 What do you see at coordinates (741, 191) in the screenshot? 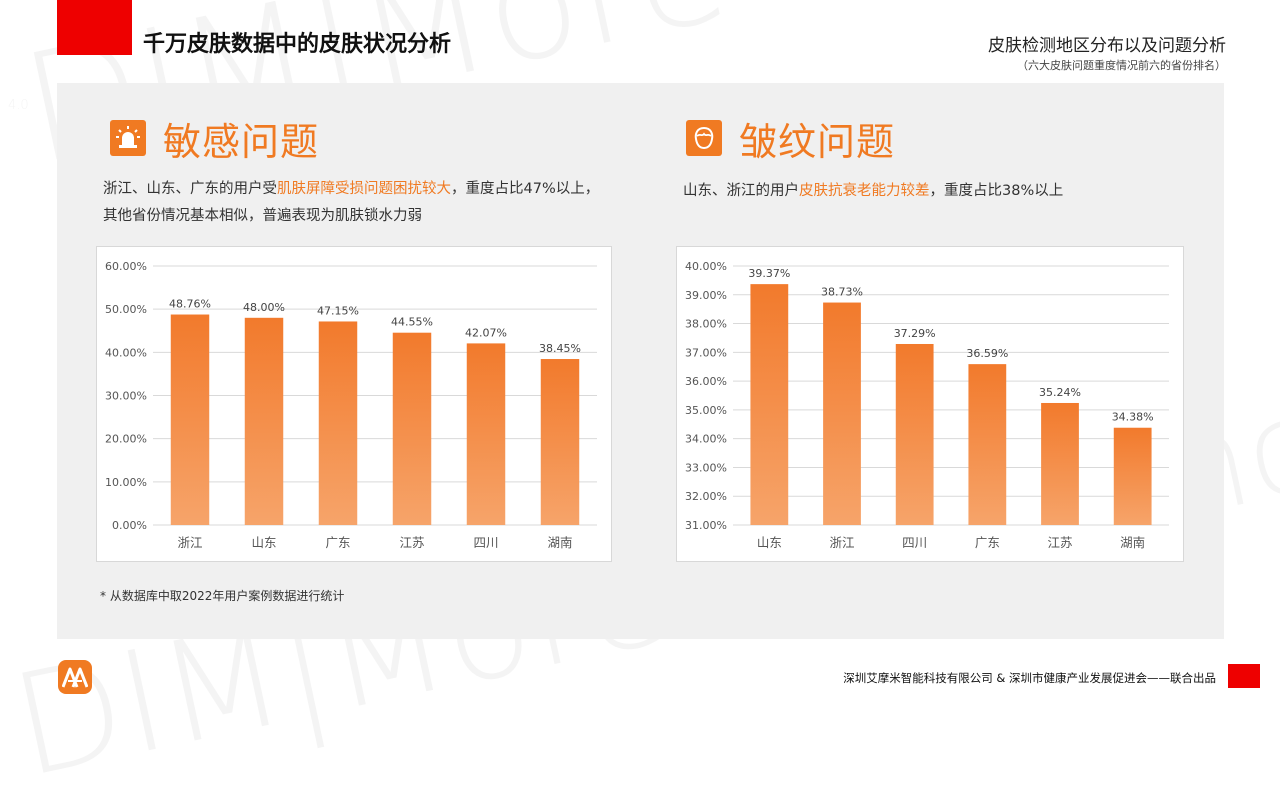
I see `desc-text: 山东、浙江的用户` at bounding box center [741, 191].